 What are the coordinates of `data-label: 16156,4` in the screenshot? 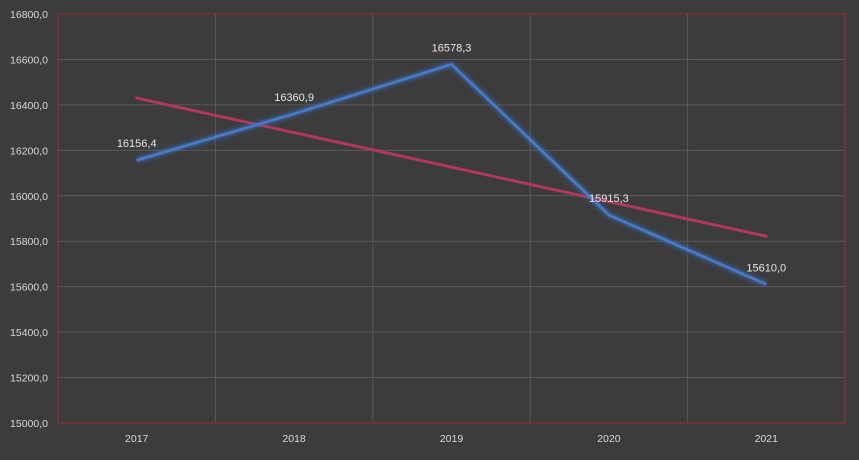 It's located at (137, 144).